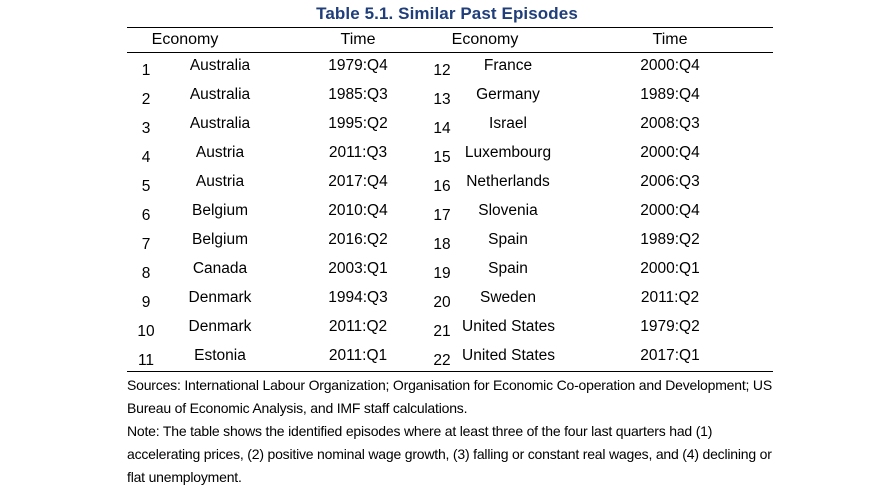 The height and width of the screenshot is (495, 880). I want to click on economy-cell: Israel, so click(508, 123).